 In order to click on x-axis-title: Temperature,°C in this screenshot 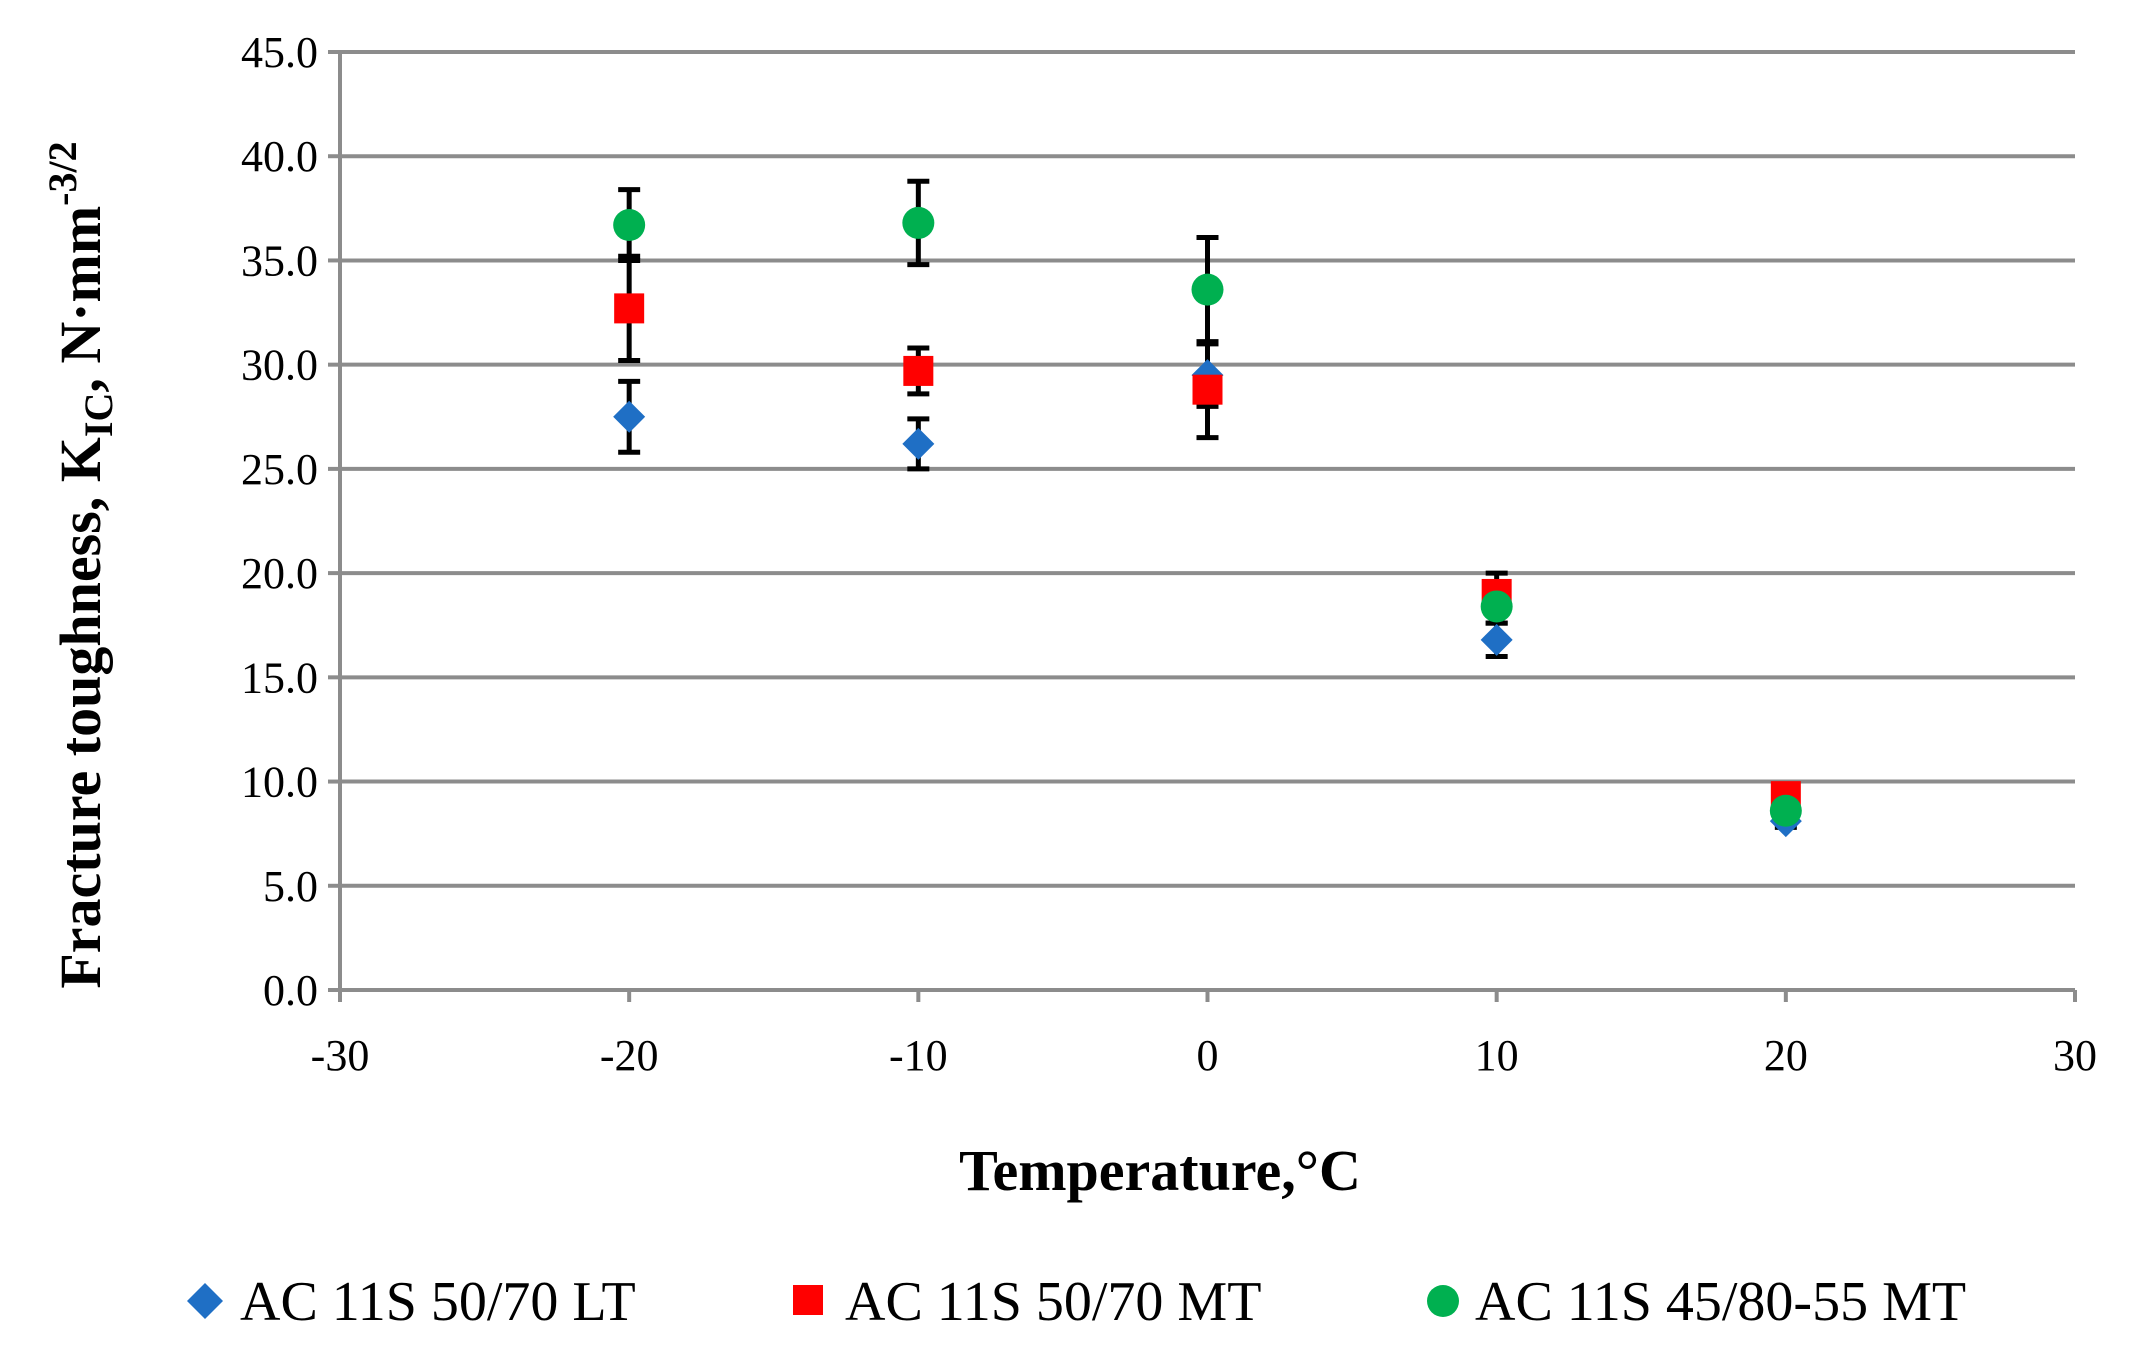, I will do `click(1160, 1170)`.